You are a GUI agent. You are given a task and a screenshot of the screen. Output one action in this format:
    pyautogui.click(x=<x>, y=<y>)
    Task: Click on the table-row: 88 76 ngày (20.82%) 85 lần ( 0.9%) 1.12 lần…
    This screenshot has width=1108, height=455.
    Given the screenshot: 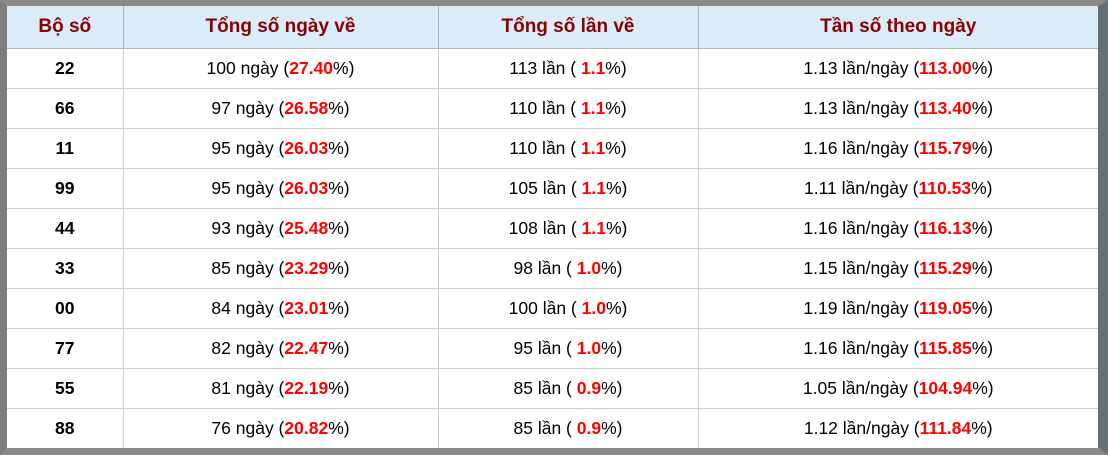 What is the action you would take?
    pyautogui.click(x=552, y=428)
    